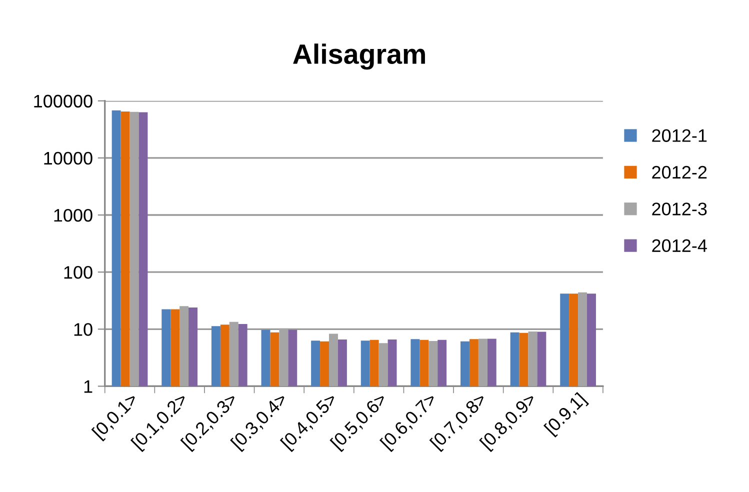 This screenshot has width=749, height=492. Describe the element at coordinates (63, 101) in the screenshot. I see `y-tick-label: 100000` at that location.